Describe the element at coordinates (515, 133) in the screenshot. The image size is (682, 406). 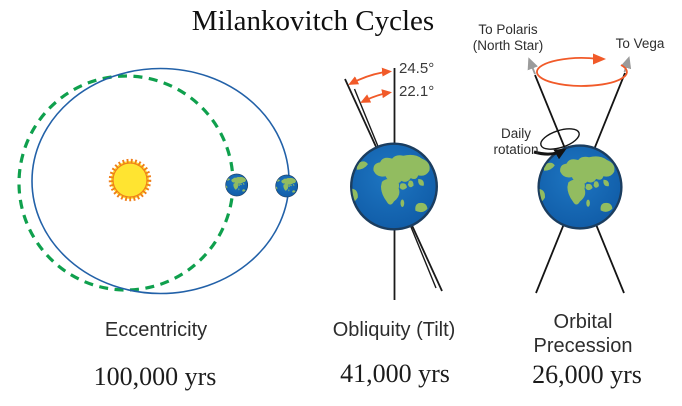
I see `daily-rotation-label-line1: Daily` at that location.